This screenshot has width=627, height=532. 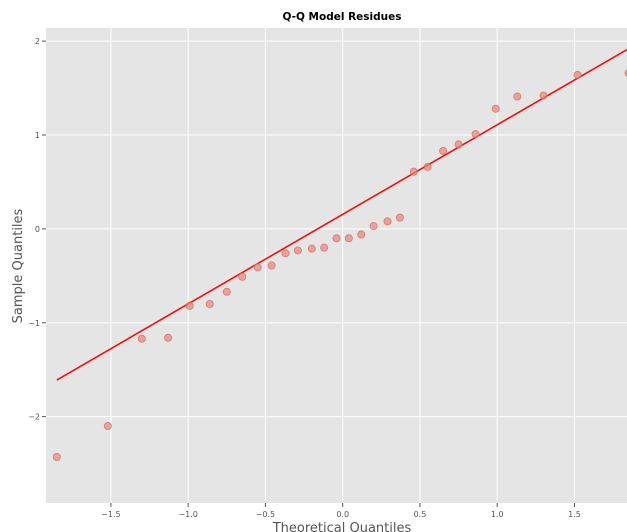 What do you see at coordinates (37, 135) in the screenshot?
I see `y-tick-label: 1` at bounding box center [37, 135].